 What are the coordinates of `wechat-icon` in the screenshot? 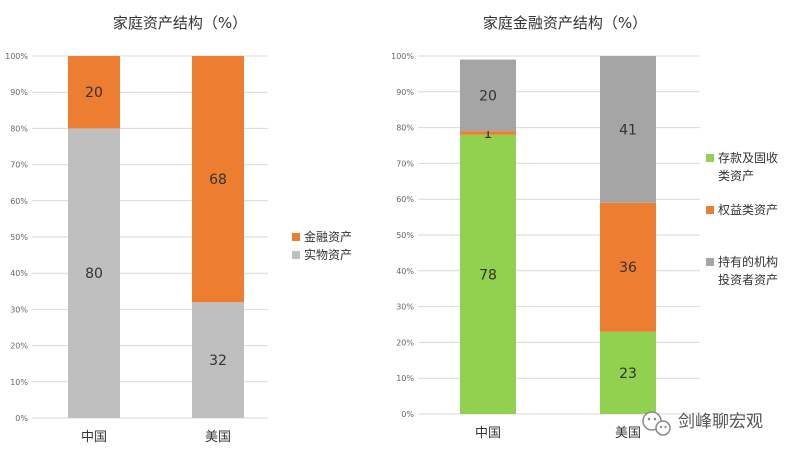 It's located at (656, 423).